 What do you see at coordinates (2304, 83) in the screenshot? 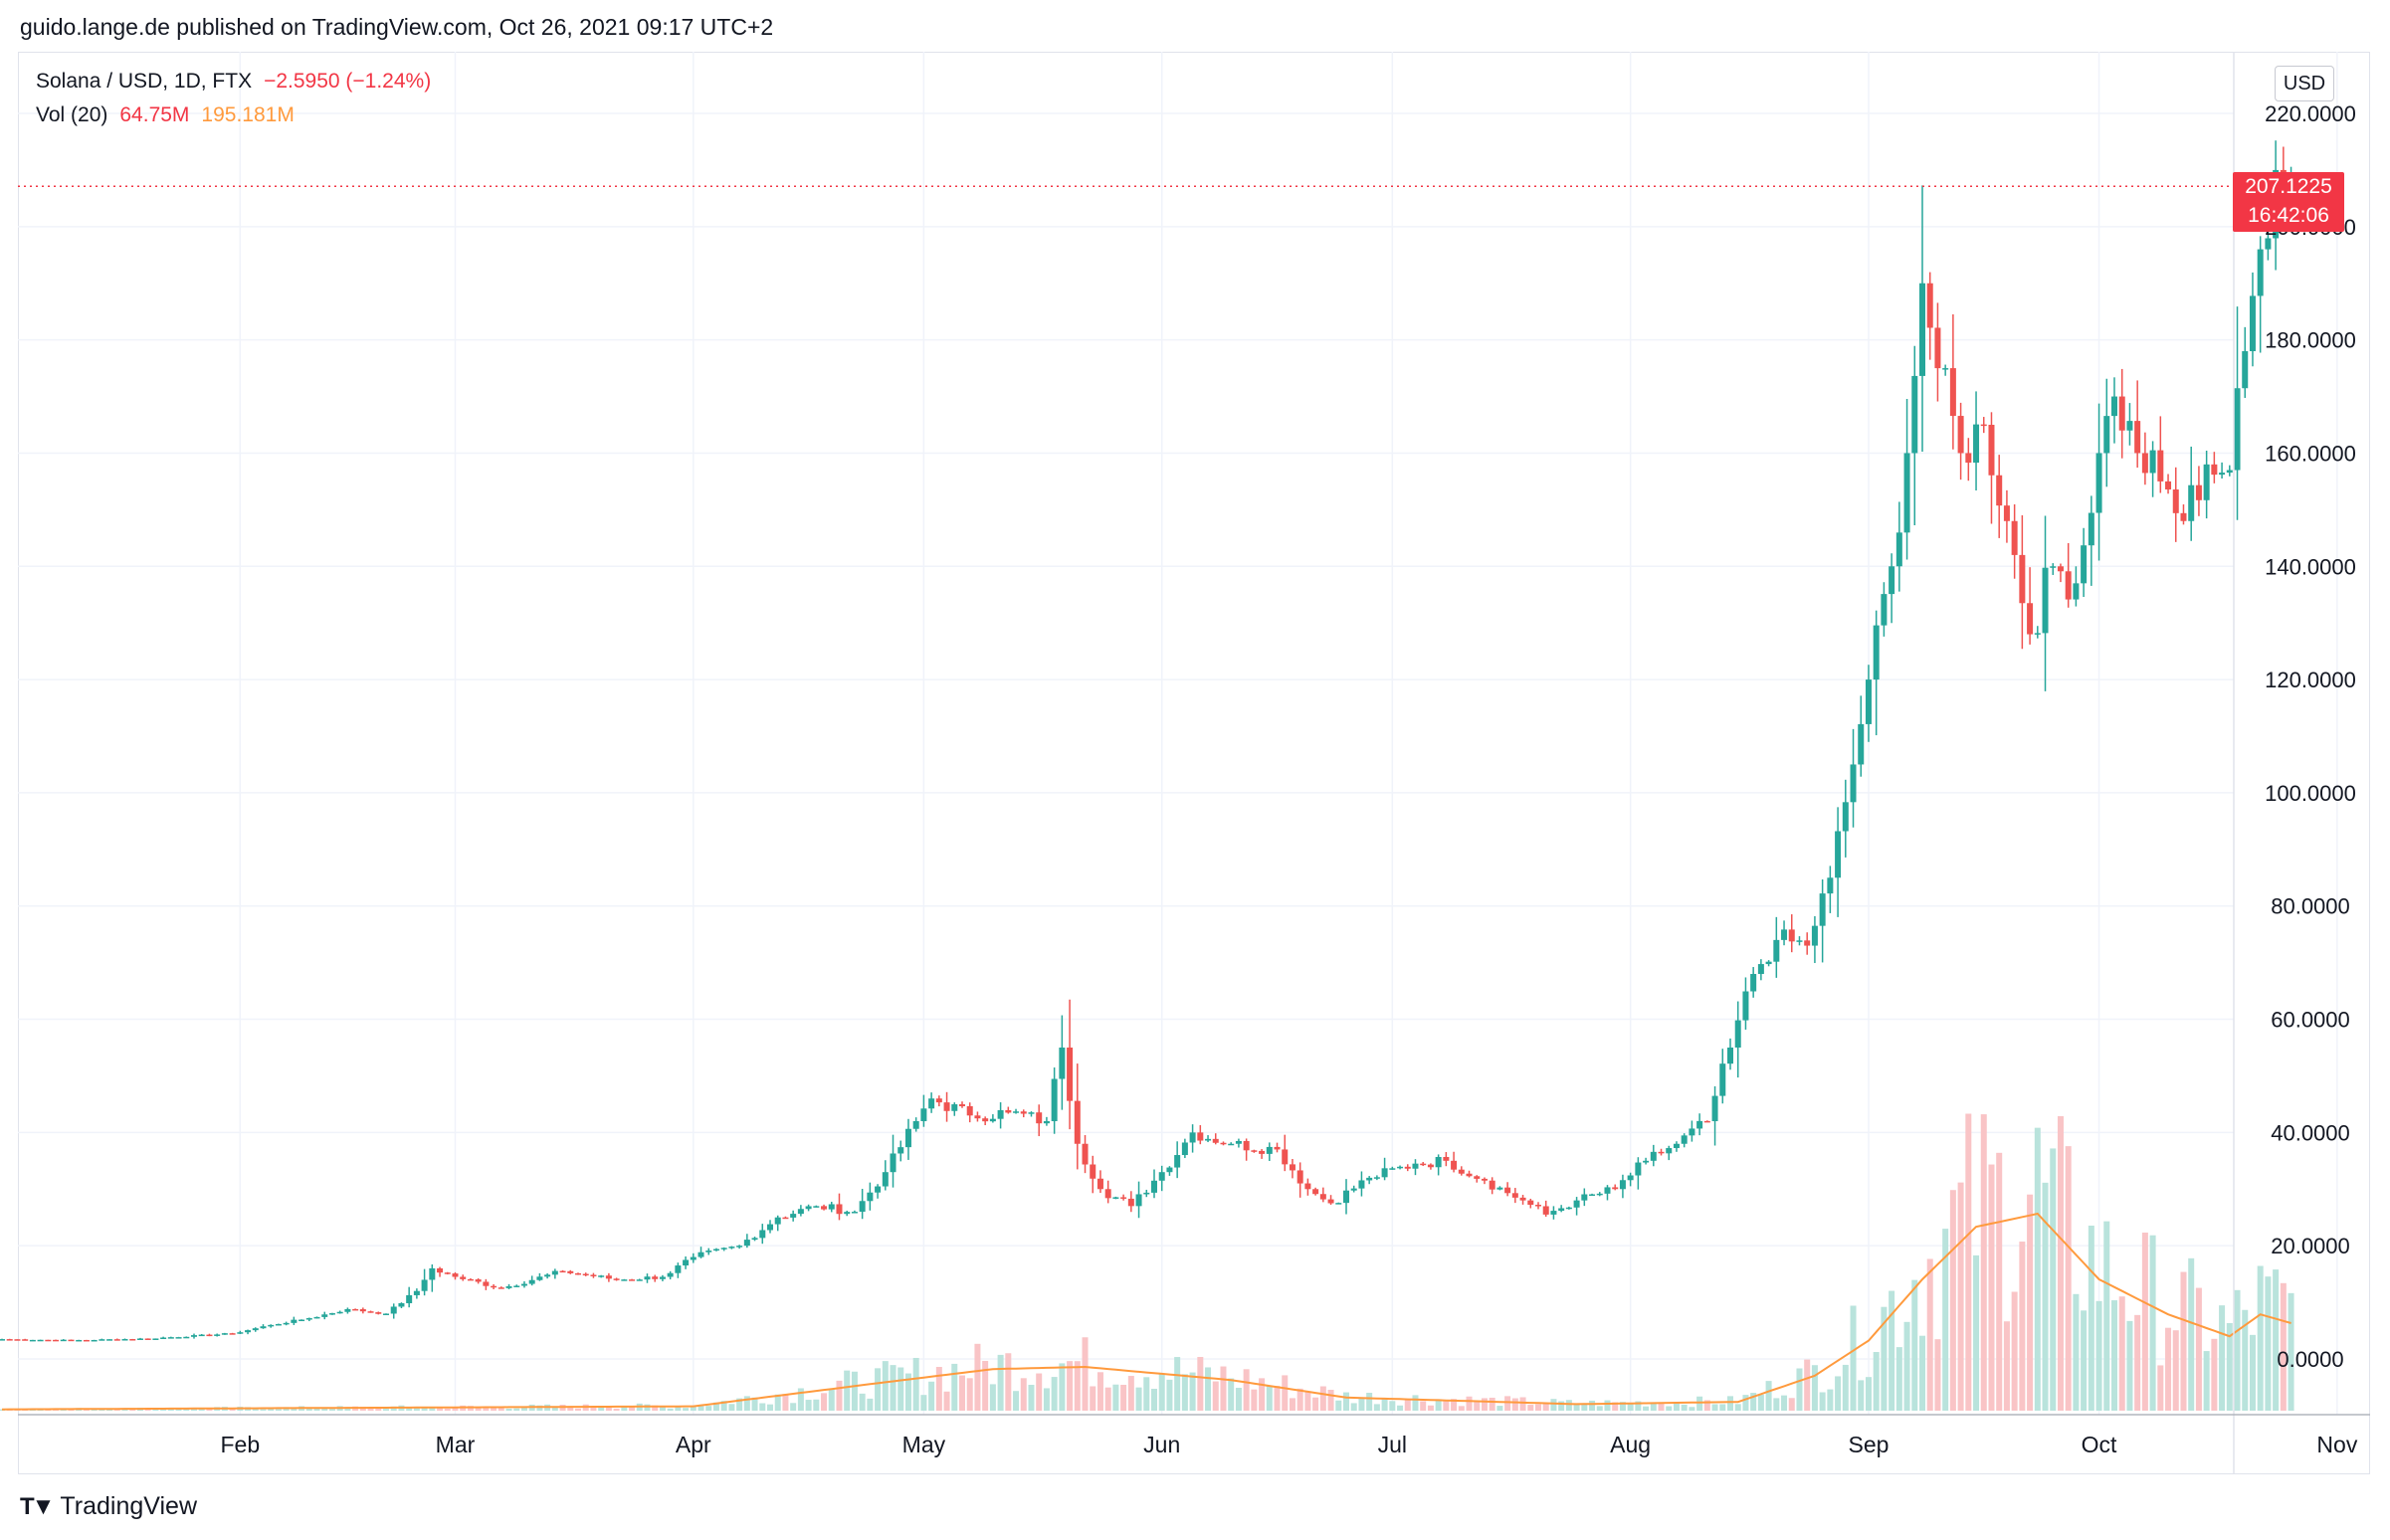
I see `currency-button: USD` at bounding box center [2304, 83].